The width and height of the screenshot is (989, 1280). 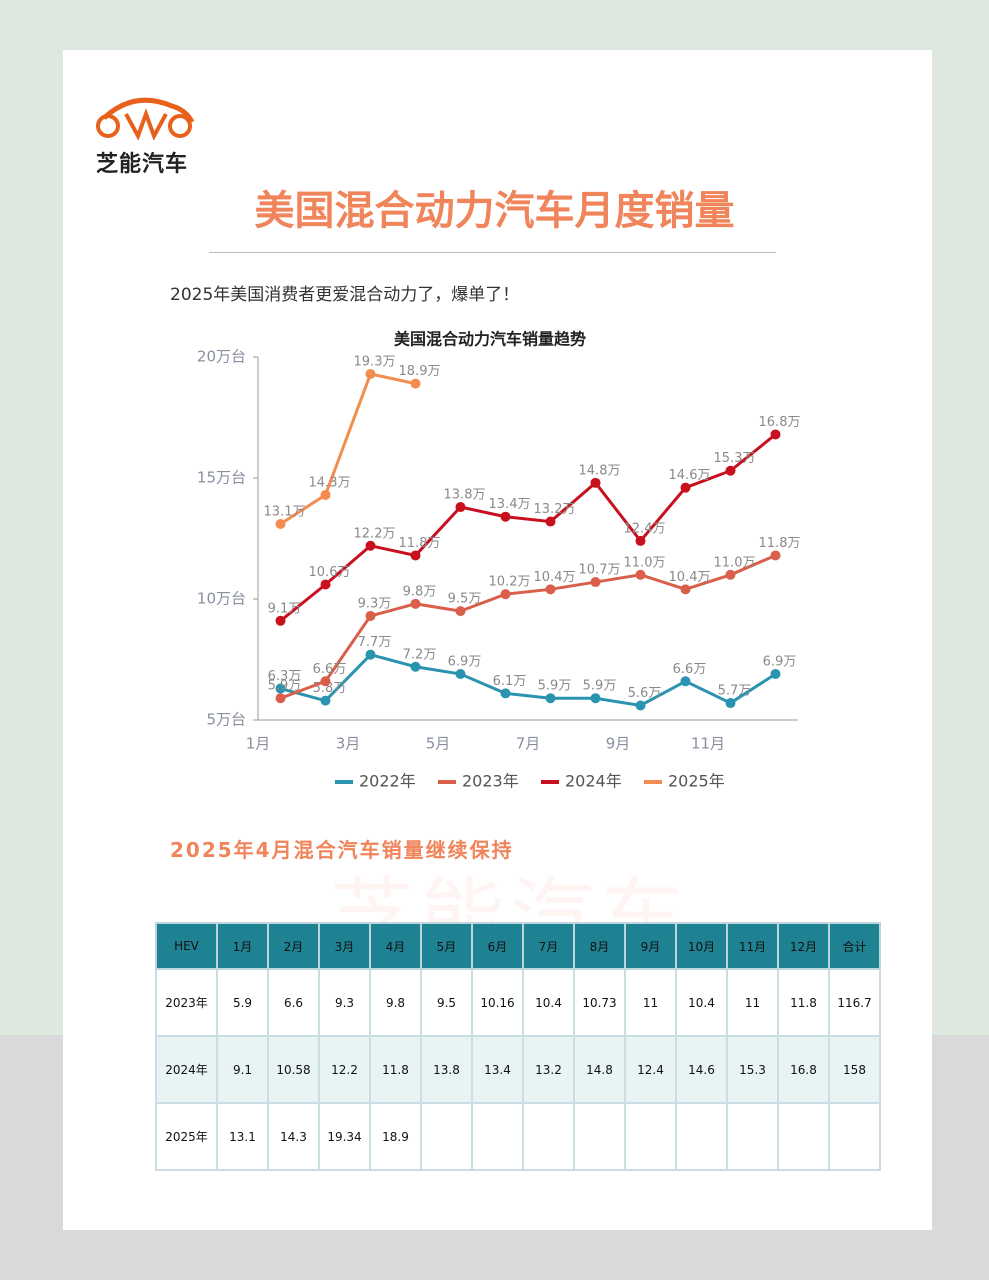 I want to click on x-tick-label: 3月, so click(x=348, y=744).